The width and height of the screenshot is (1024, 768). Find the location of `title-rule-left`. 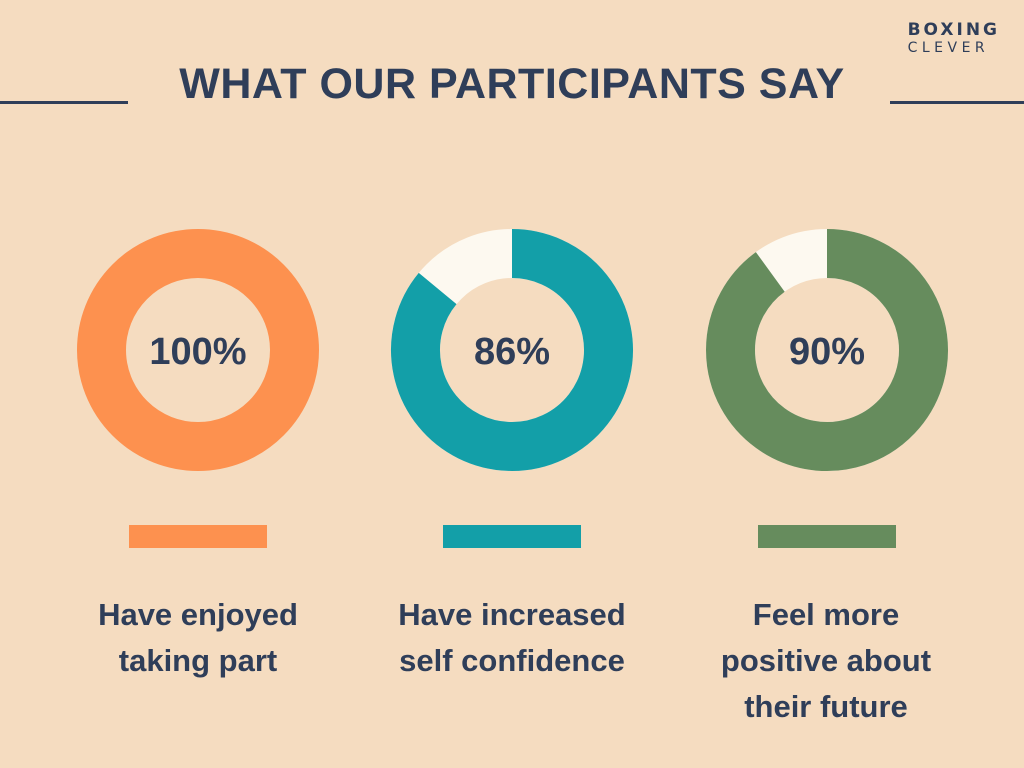

title-rule-left is located at coordinates (64, 102).